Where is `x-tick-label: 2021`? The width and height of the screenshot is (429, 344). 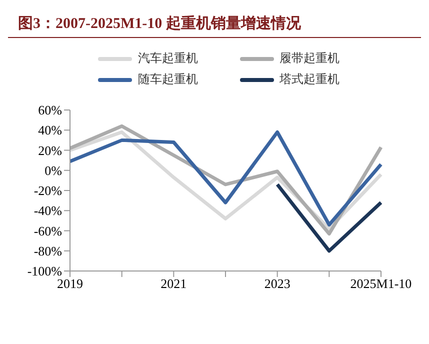
x-tick-label: 2021 is located at coordinates (173, 284).